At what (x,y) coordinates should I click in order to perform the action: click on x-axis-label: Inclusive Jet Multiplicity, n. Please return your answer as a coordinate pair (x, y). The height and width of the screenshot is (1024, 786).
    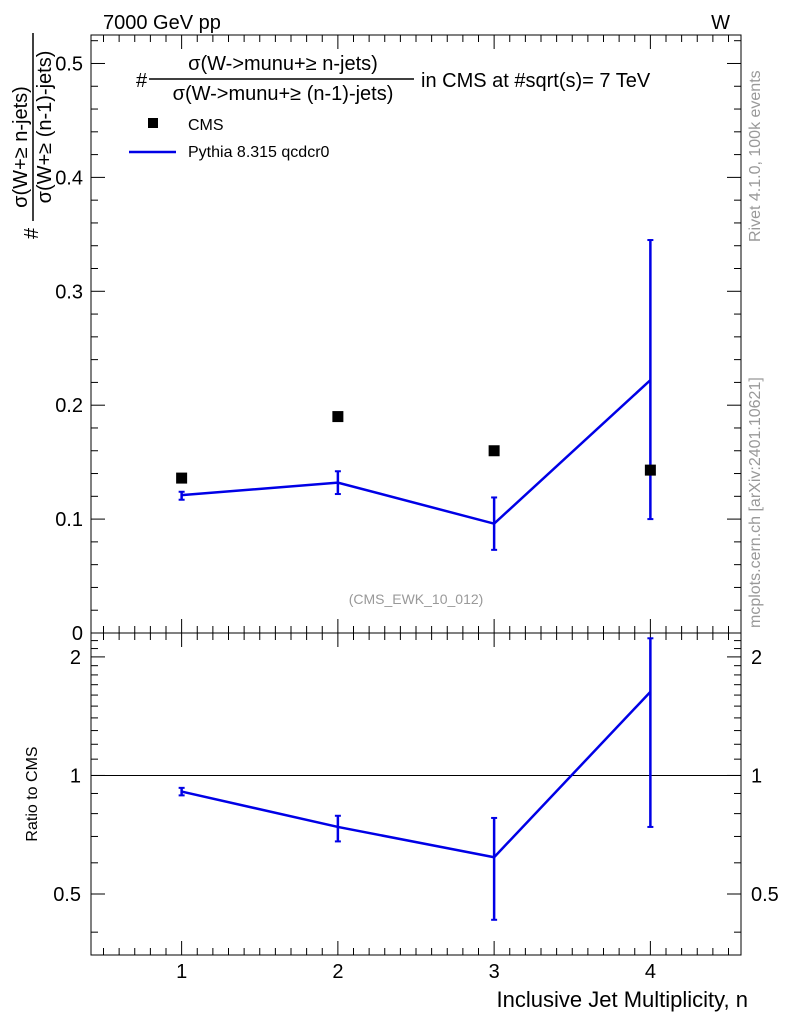
    Looking at the image, I should click on (622, 999).